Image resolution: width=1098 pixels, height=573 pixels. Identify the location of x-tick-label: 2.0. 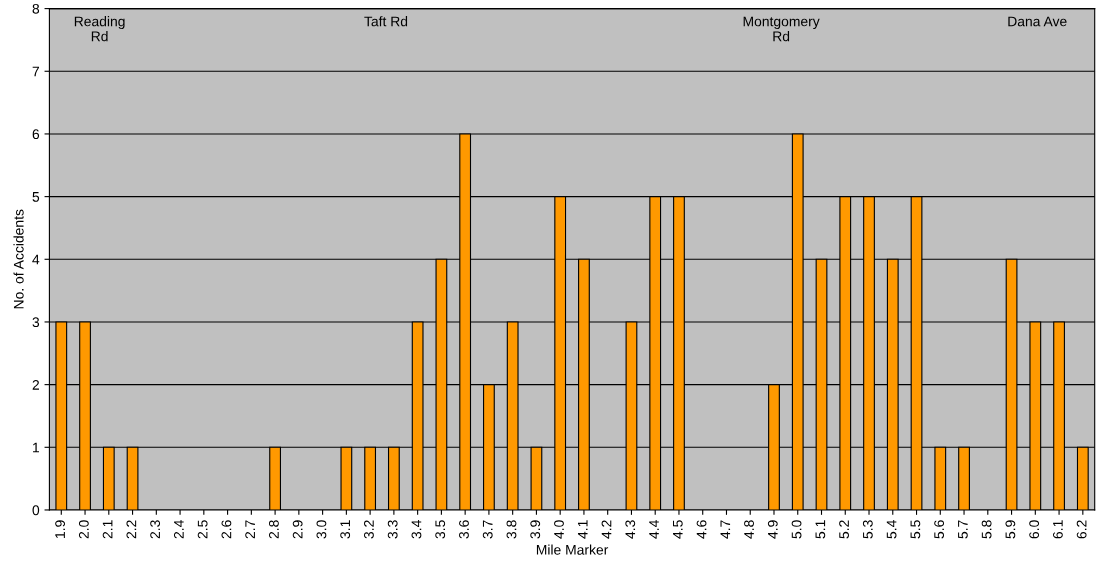
(83, 529).